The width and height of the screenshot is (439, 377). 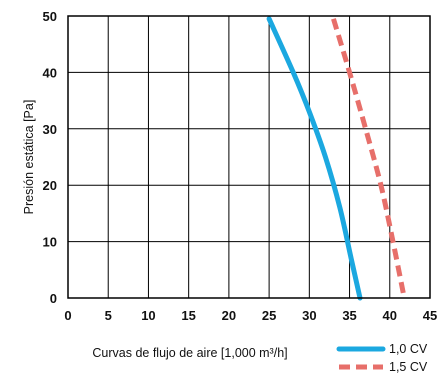 What do you see at coordinates (50, 157) in the screenshot?
I see `y-axis-ticks: 0 10 20 30 40 50` at bounding box center [50, 157].